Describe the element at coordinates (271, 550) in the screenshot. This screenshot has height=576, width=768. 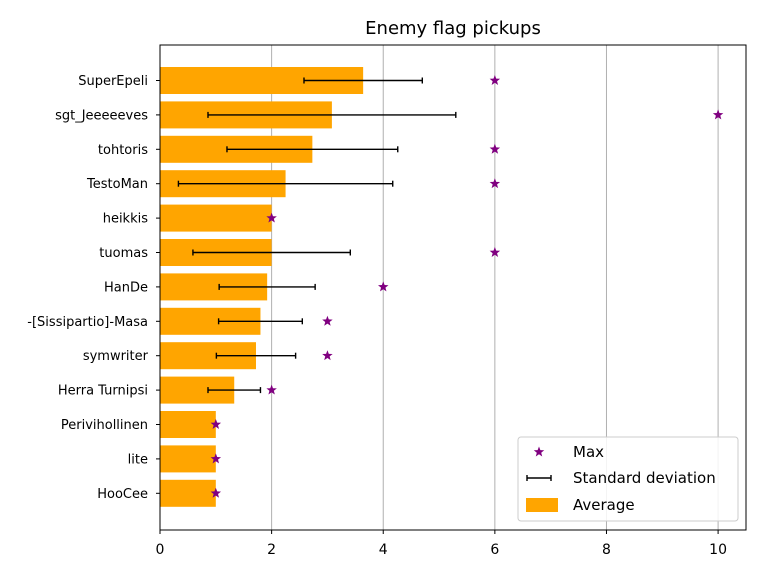
I see `x-tick-label: 2` at that location.